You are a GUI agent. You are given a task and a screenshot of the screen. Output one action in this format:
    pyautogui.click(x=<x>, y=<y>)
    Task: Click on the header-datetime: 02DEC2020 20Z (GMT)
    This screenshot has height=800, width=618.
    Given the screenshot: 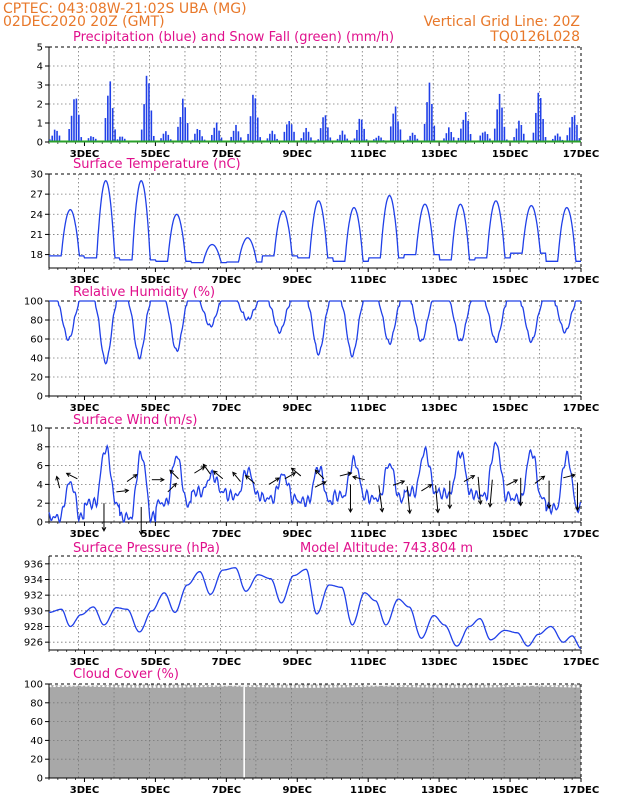 What is the action you would take?
    pyautogui.click(x=84, y=22)
    